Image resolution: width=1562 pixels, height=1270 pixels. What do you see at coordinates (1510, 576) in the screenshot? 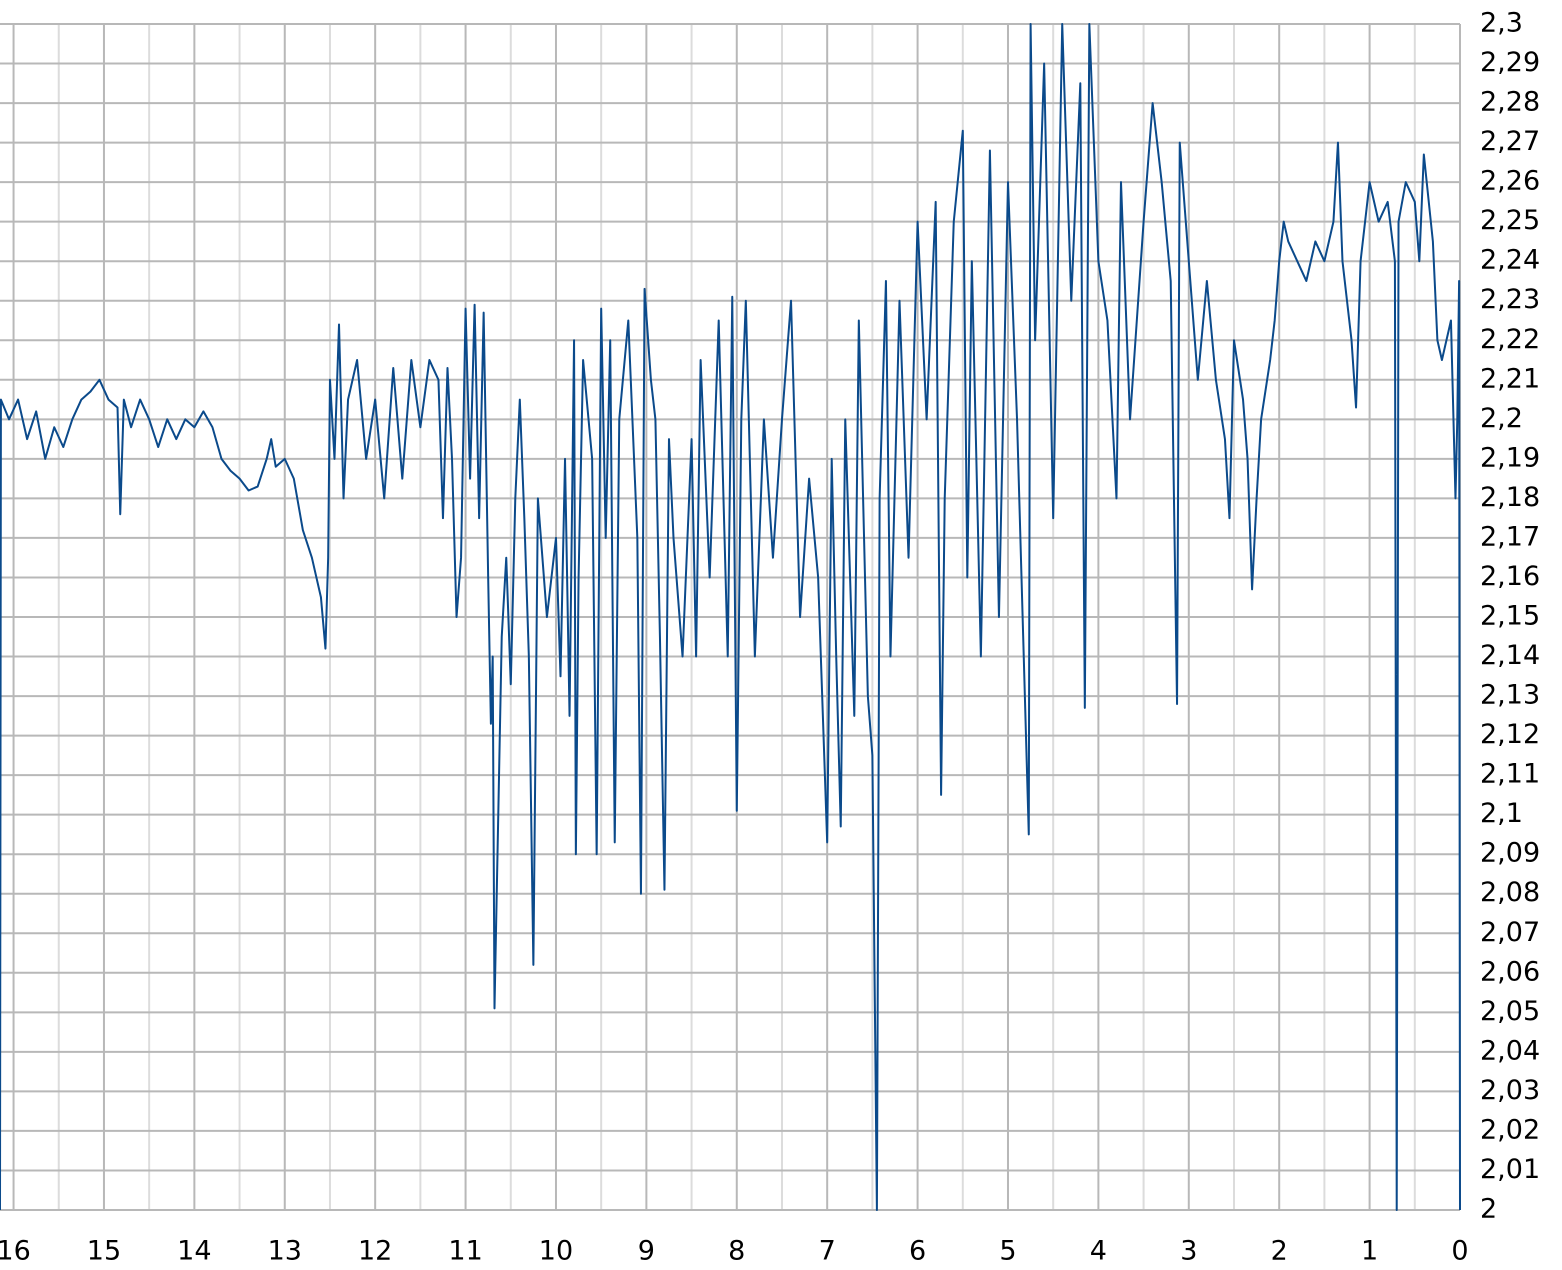
I see `y-tick-label: 2,16` at bounding box center [1510, 576].